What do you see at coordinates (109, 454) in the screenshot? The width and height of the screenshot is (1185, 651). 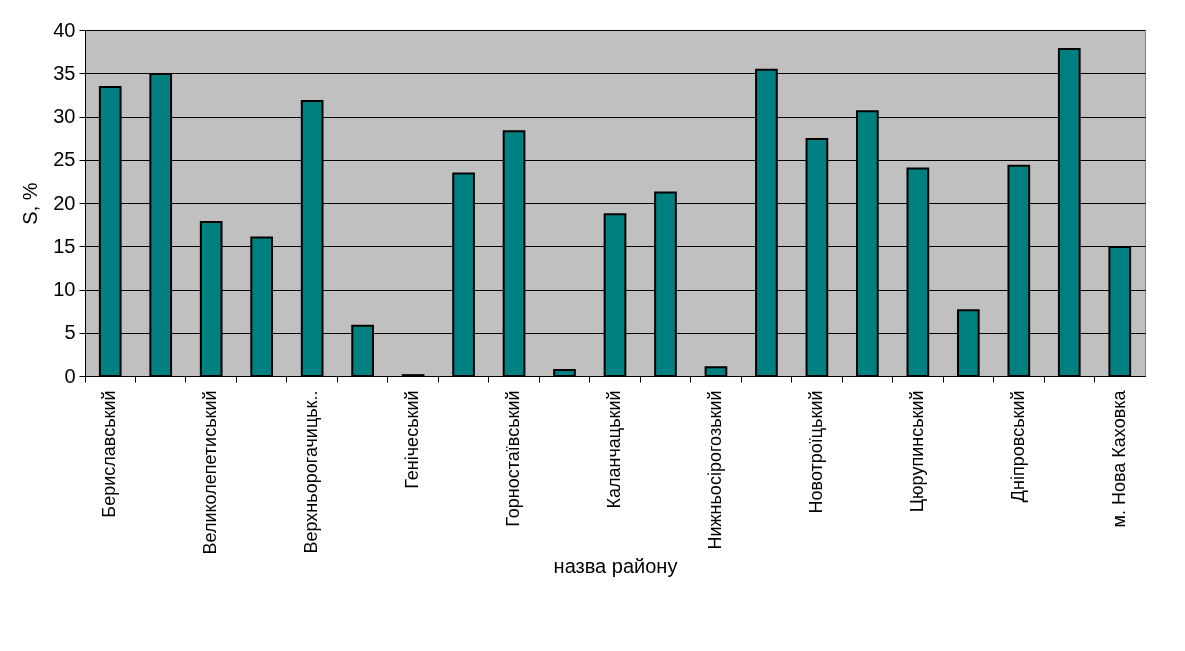 I see `x-tick-label: Бериславський` at bounding box center [109, 454].